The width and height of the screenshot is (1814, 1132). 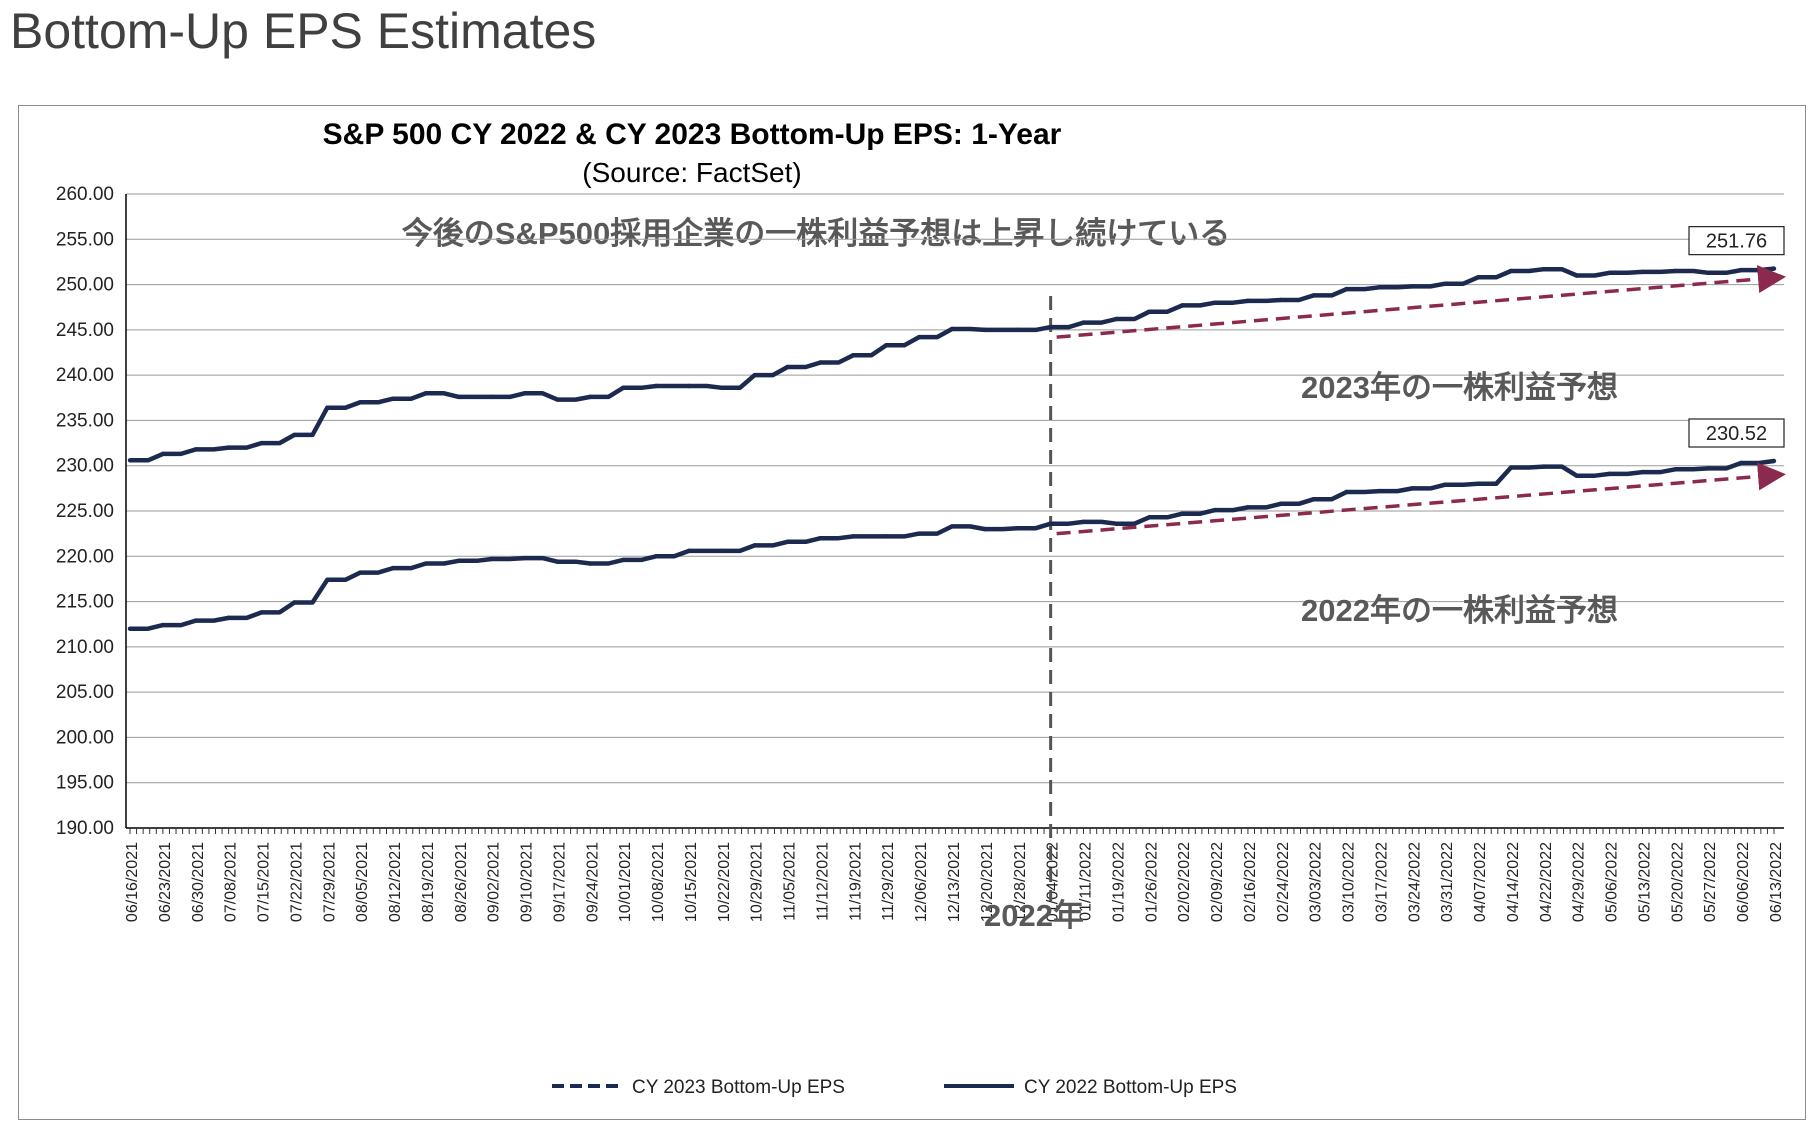 I want to click on y-tick-label: 210.00, so click(x=85, y=647).